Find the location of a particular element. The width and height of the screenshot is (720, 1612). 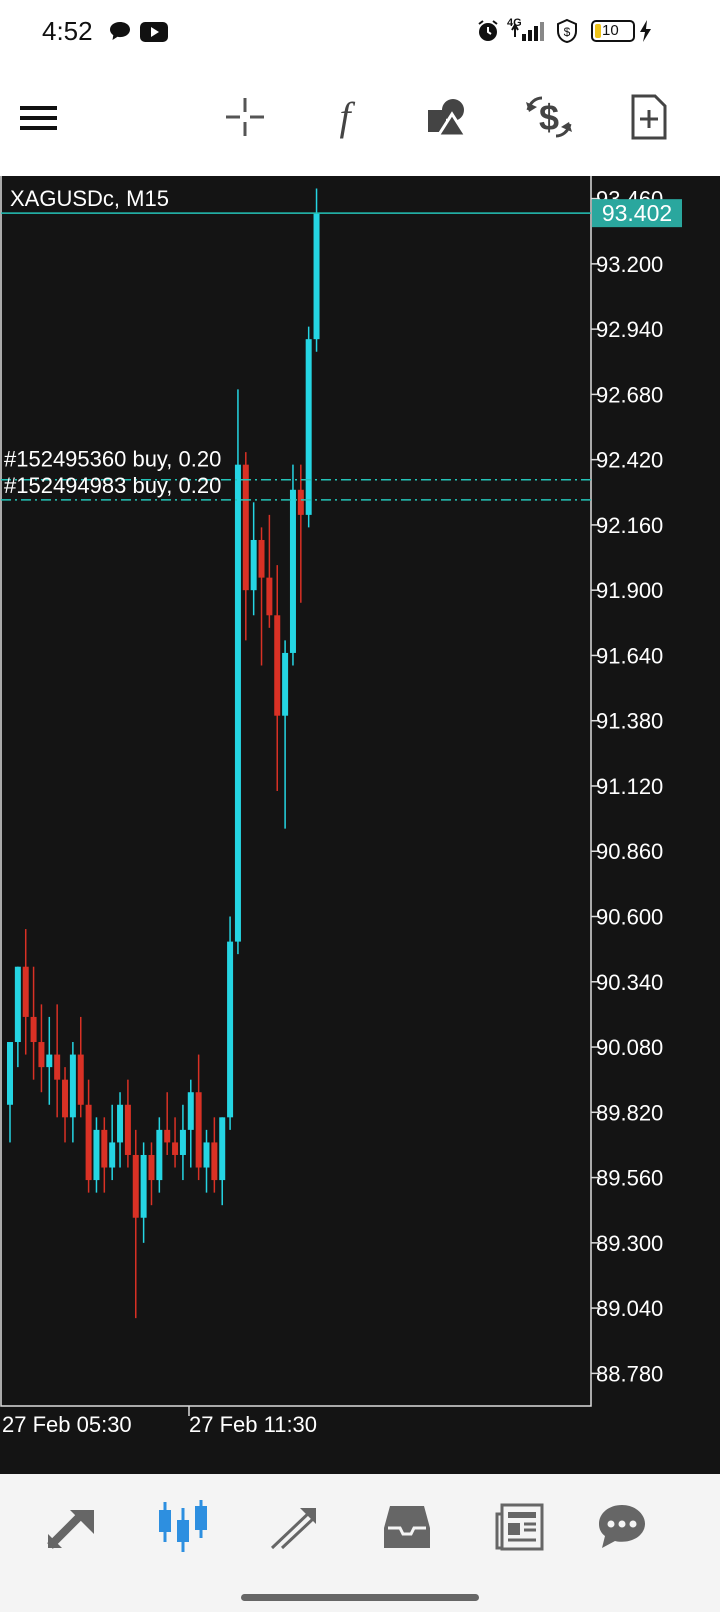

y-tick-label: 89.820 is located at coordinates (629, 1112).